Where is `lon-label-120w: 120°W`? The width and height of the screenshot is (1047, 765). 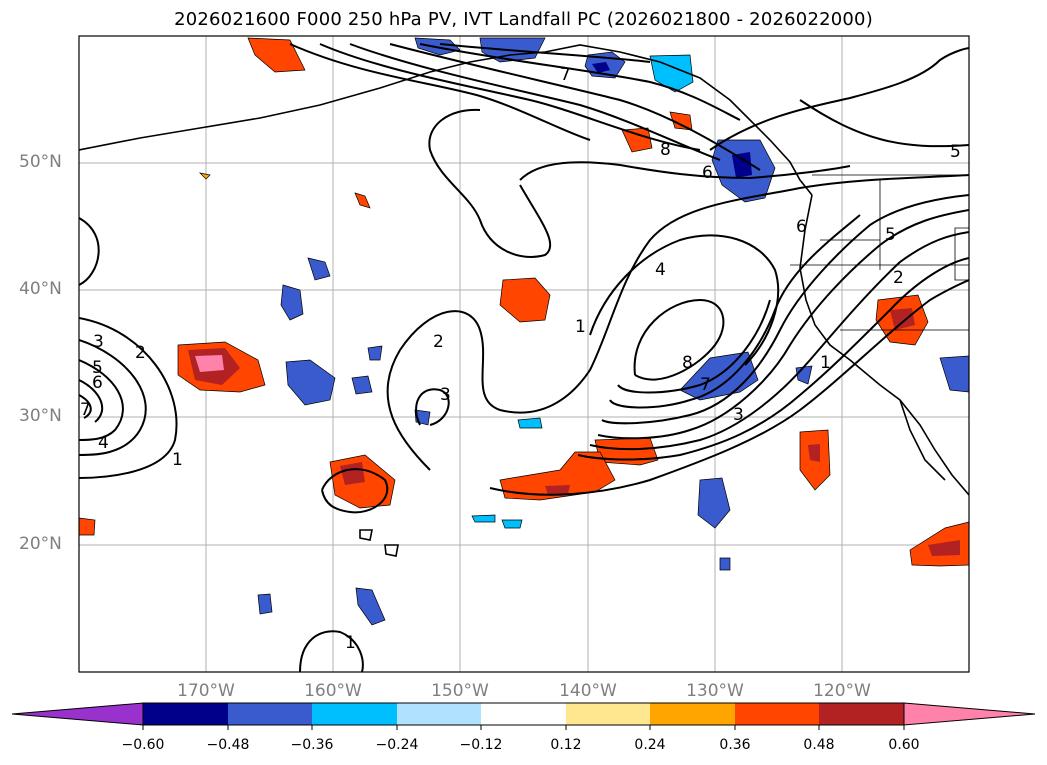
lon-label-120w: 120°W is located at coordinates (842, 691).